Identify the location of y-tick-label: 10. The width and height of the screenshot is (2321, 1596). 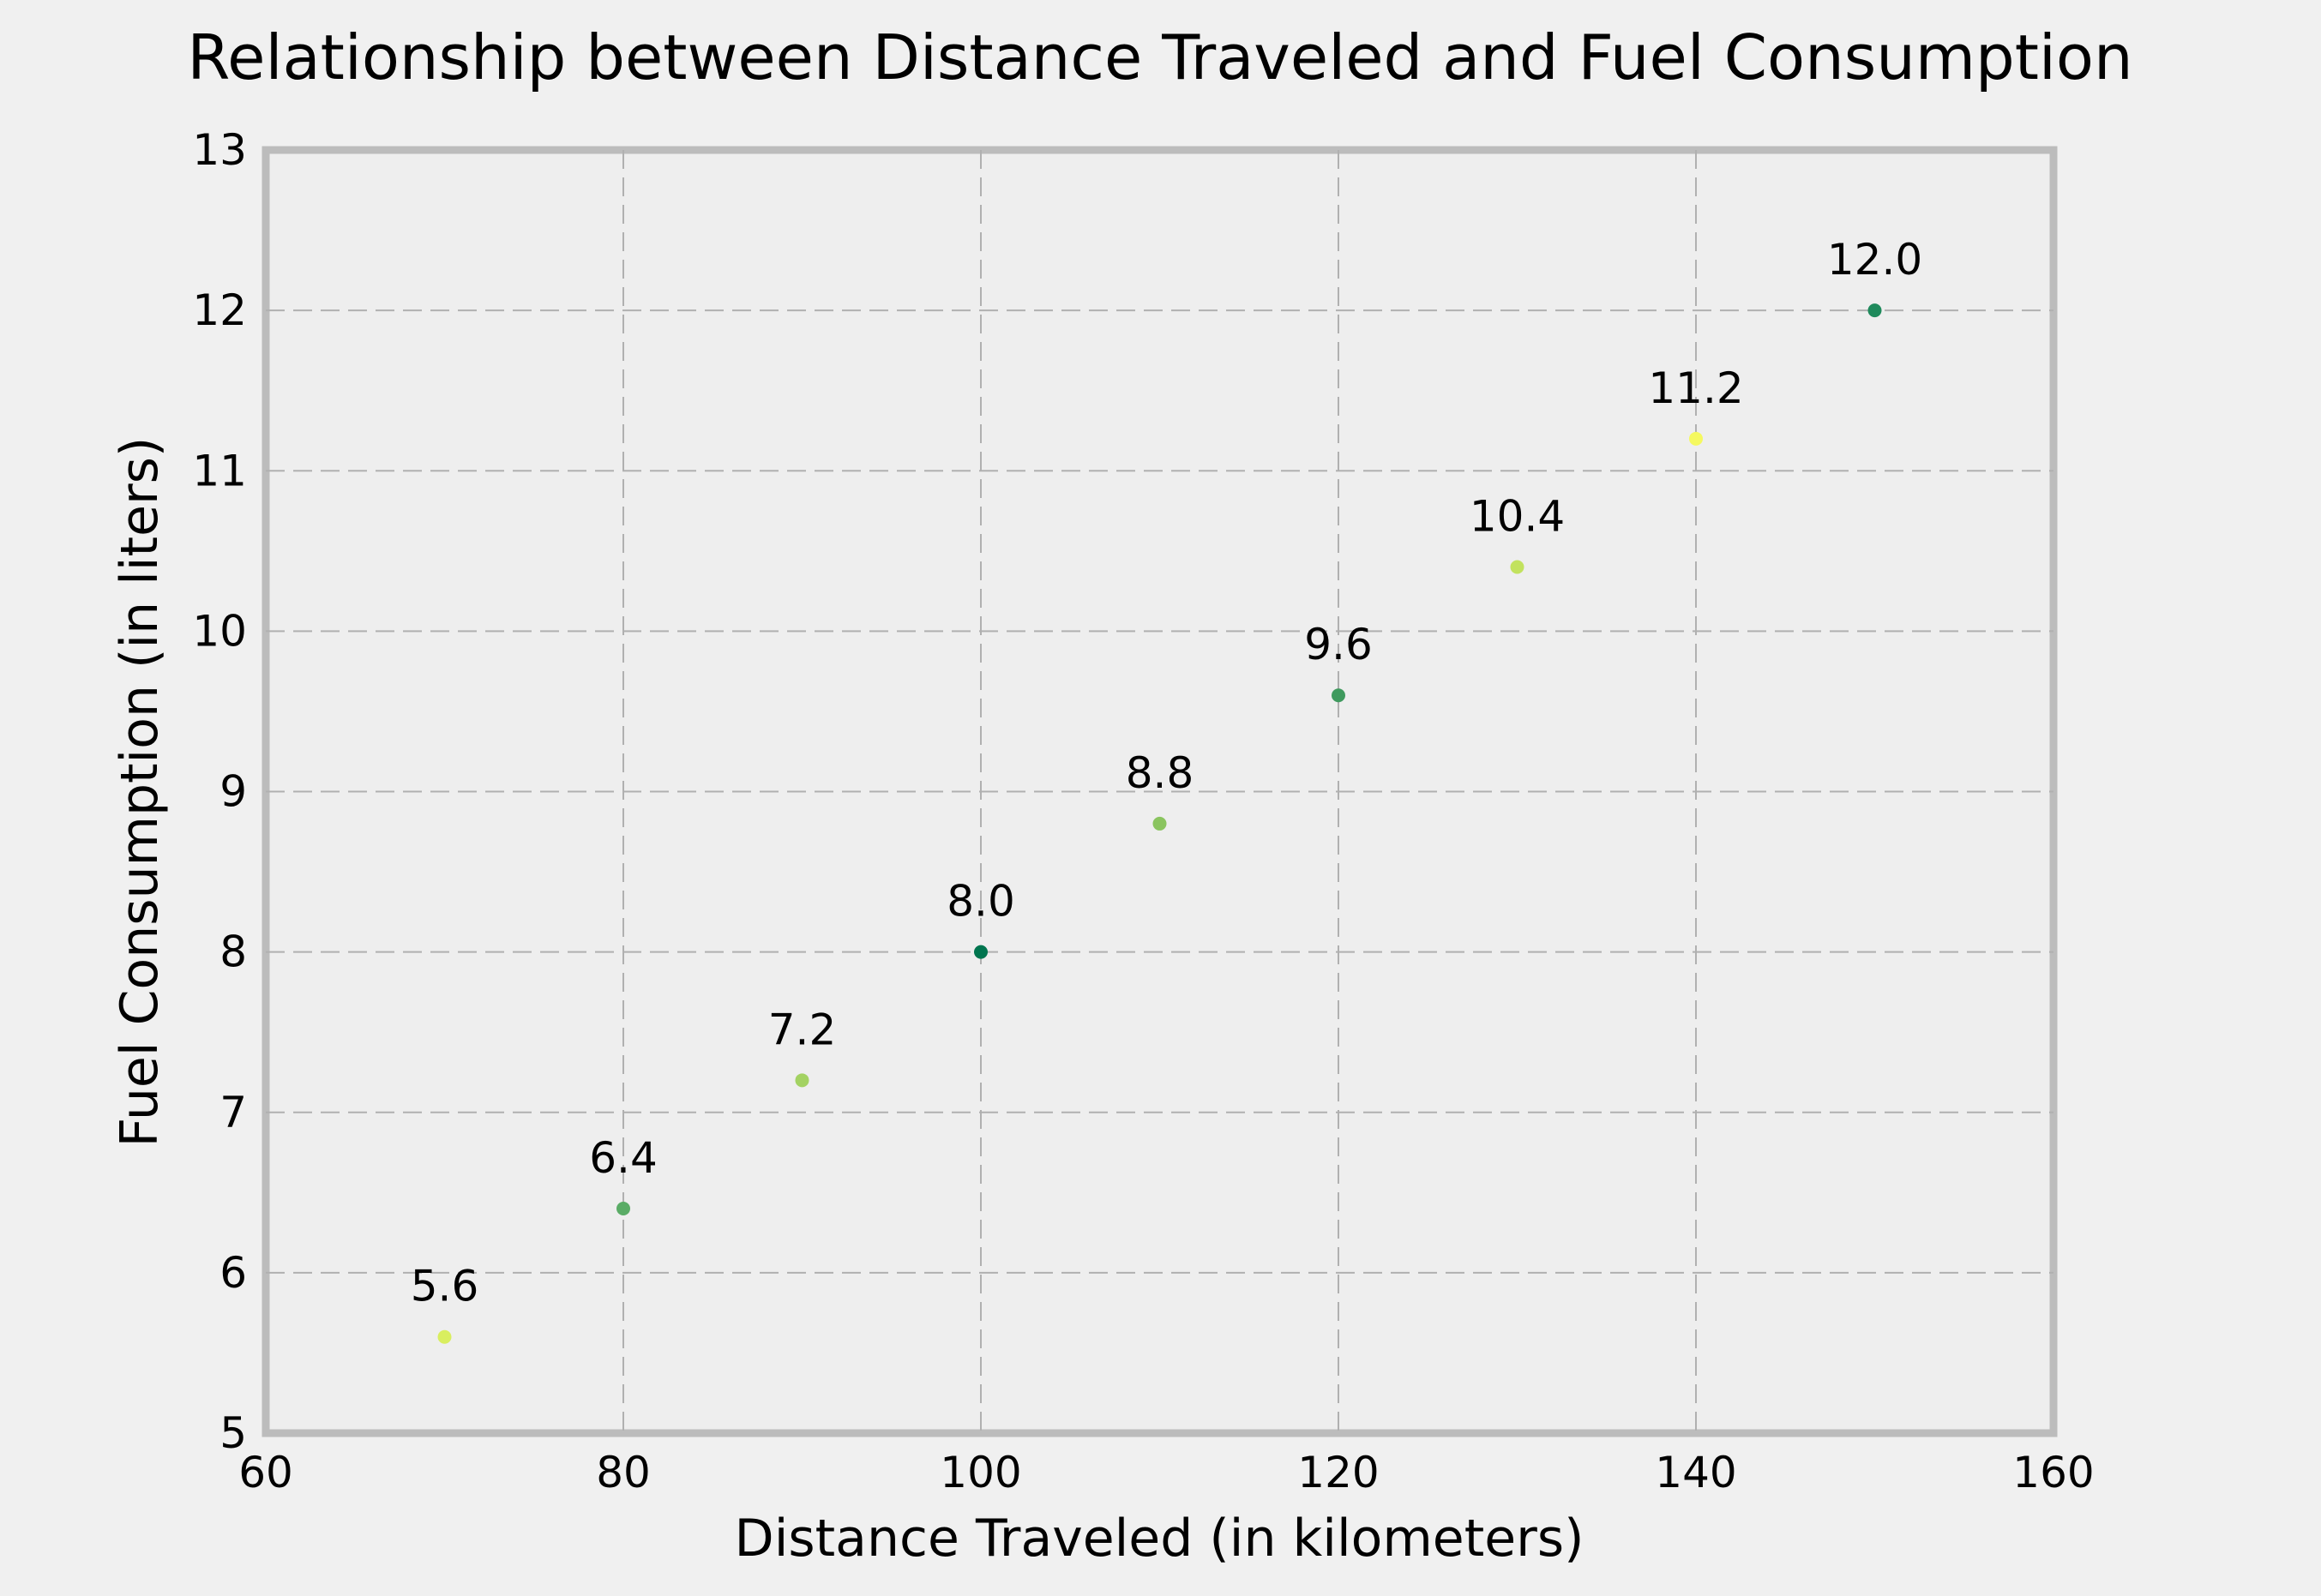
(219, 631).